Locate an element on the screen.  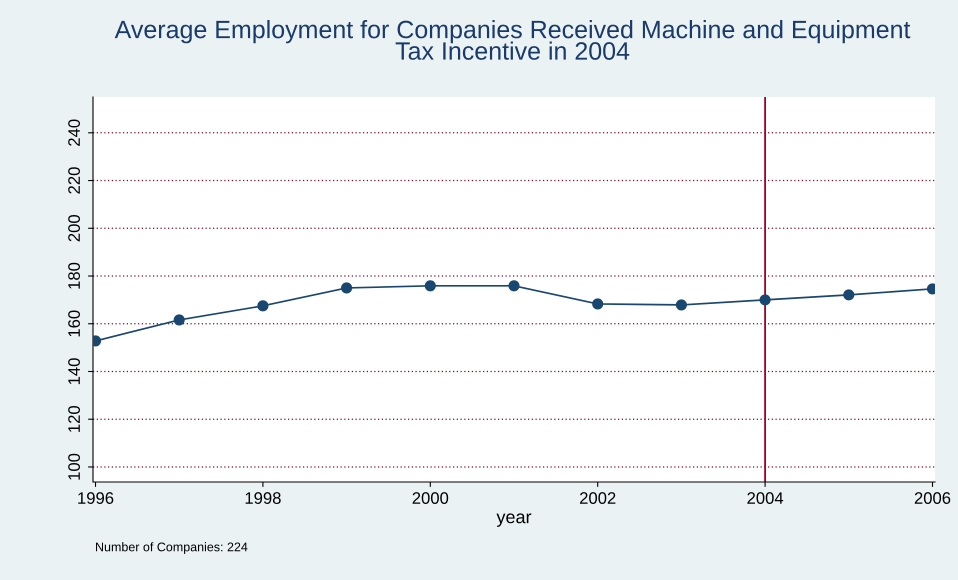
x-tick-label: 1998 is located at coordinates (263, 498).